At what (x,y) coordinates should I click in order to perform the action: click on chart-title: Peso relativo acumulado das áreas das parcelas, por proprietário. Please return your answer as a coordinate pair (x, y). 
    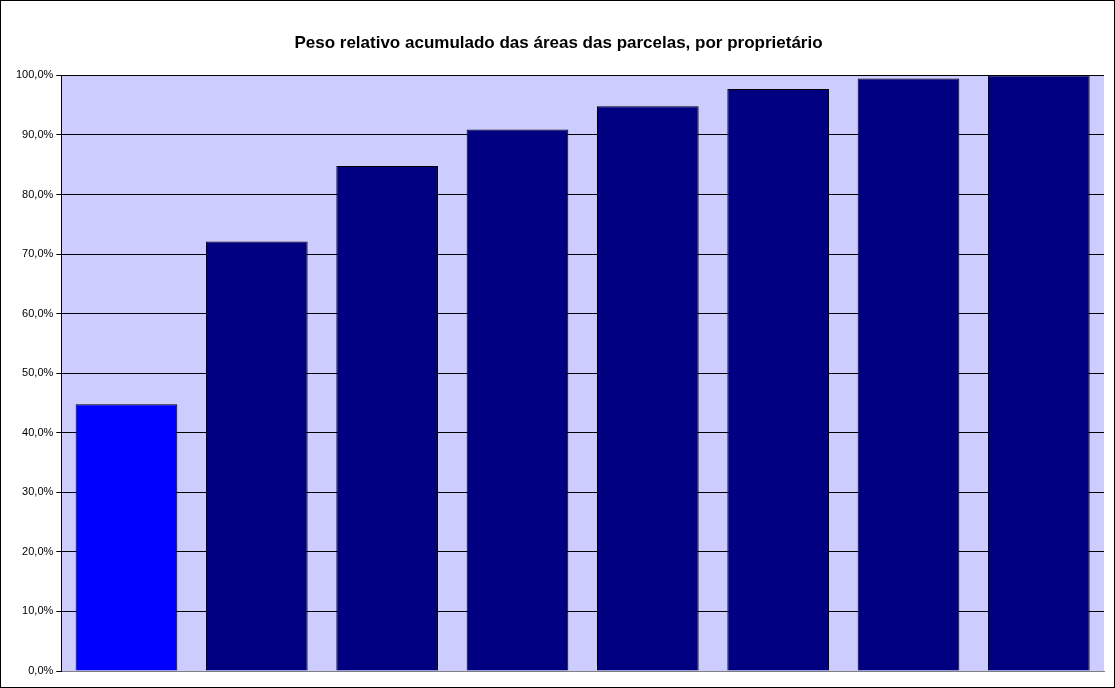
    Looking at the image, I should click on (558, 42).